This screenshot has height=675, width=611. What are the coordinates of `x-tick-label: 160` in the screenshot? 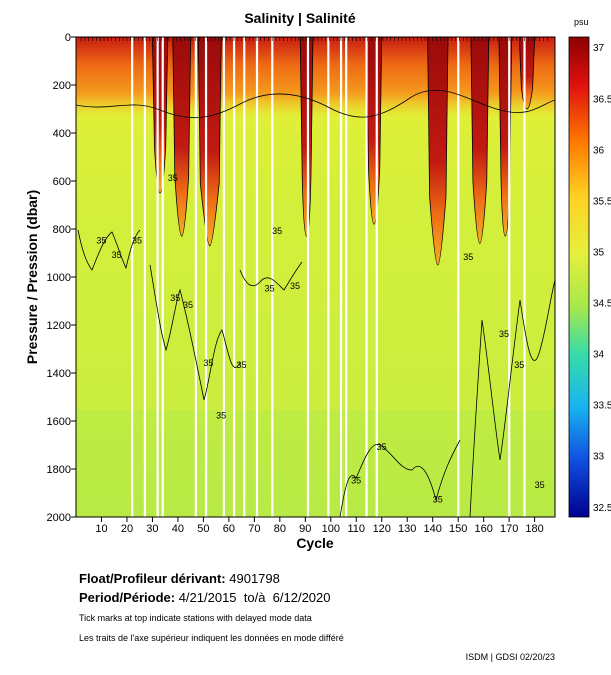 It's located at (483, 529).